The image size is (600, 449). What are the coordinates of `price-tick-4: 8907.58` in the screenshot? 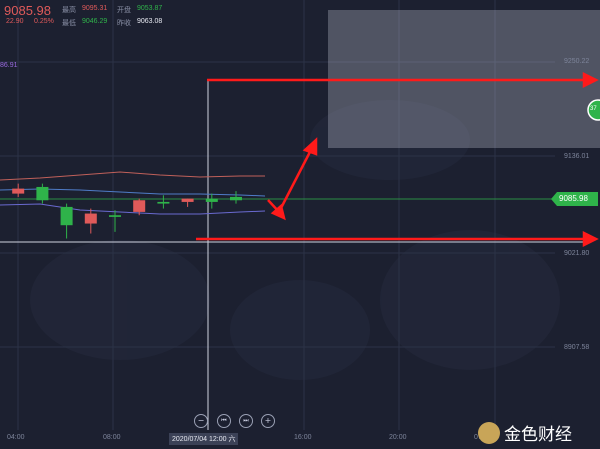 It's located at (577, 347).